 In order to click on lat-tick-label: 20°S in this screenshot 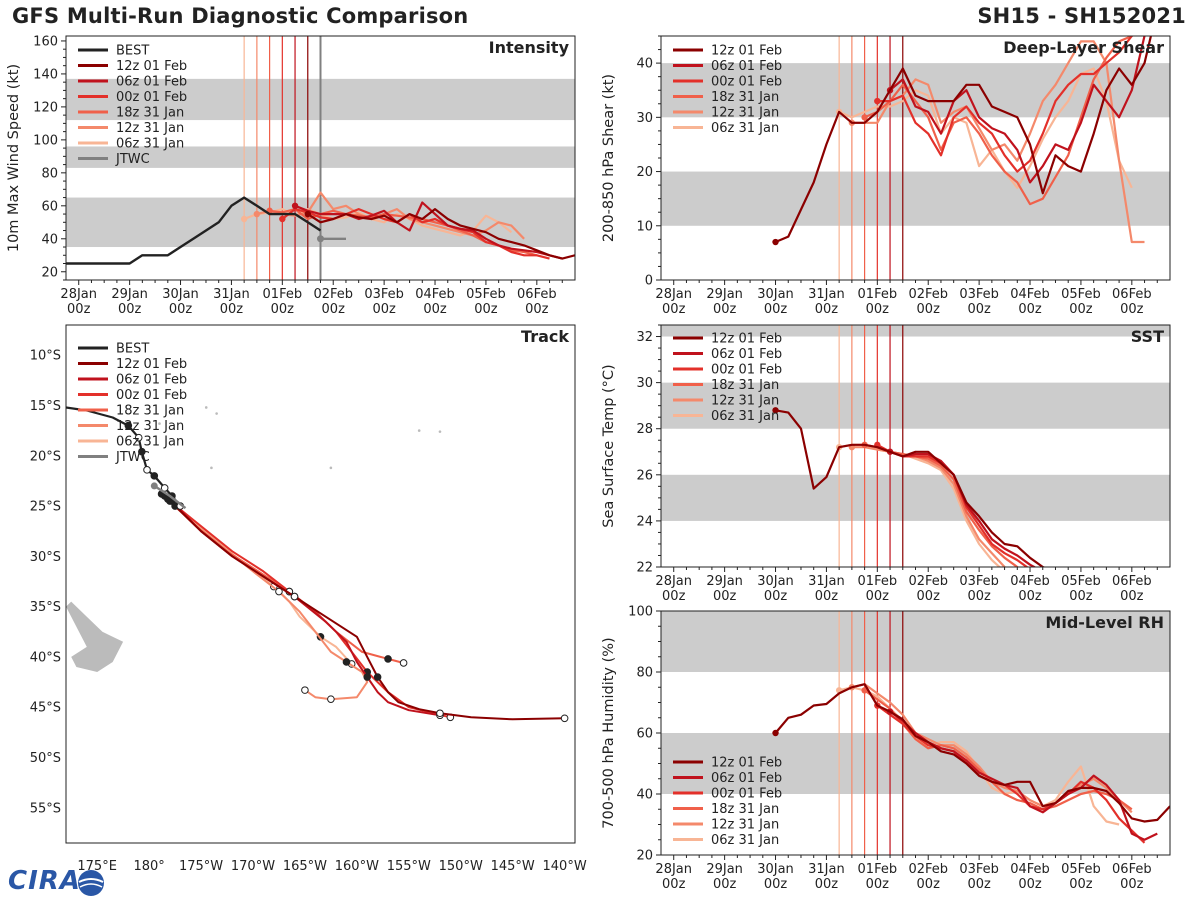, I will do `click(45, 456)`.